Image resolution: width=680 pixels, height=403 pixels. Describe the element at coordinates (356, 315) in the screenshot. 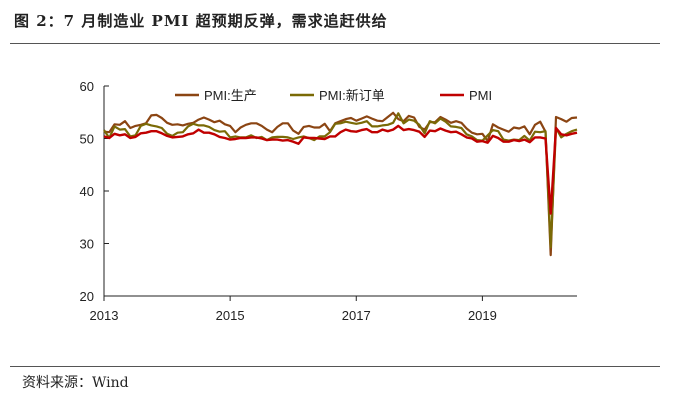

I see `x-tick-label: 2017` at that location.